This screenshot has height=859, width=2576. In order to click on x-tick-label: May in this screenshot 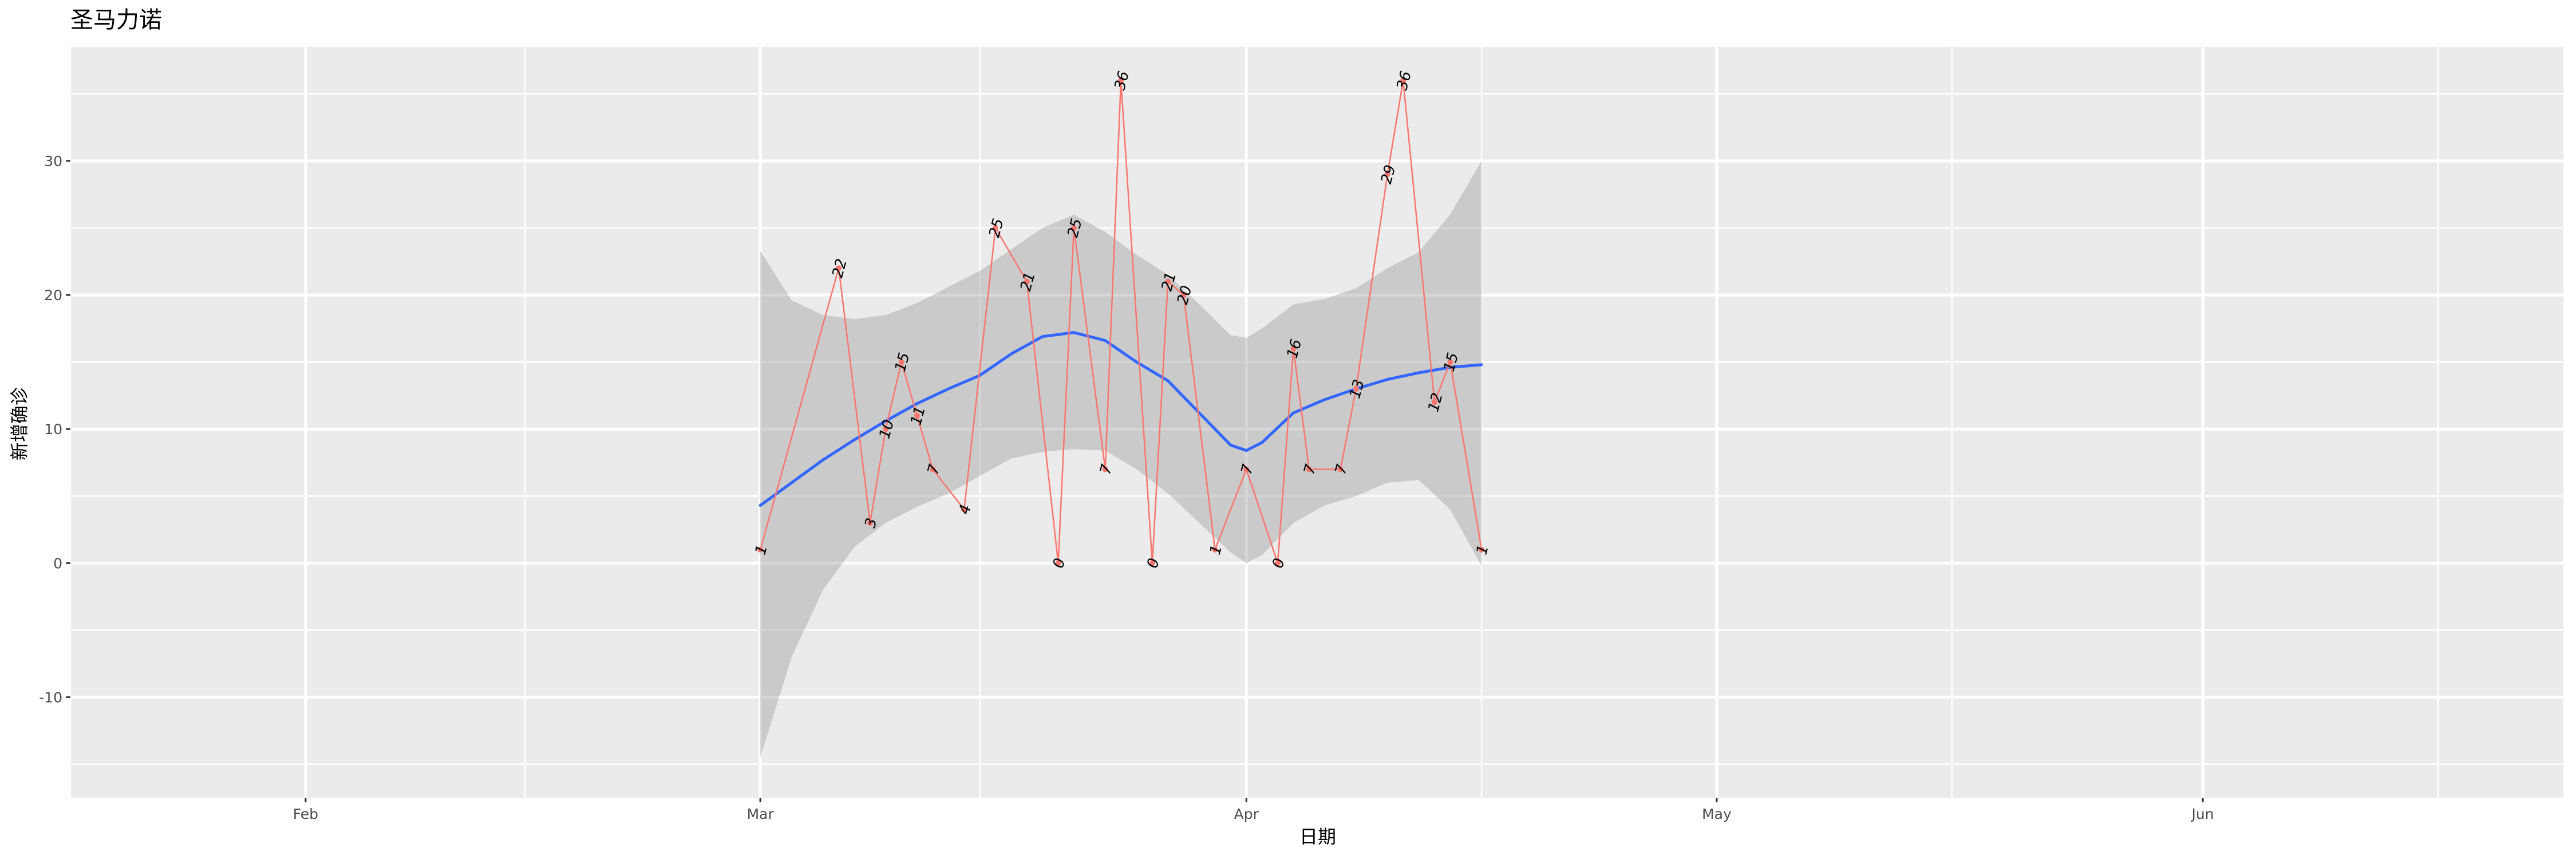, I will do `click(1717, 814)`.